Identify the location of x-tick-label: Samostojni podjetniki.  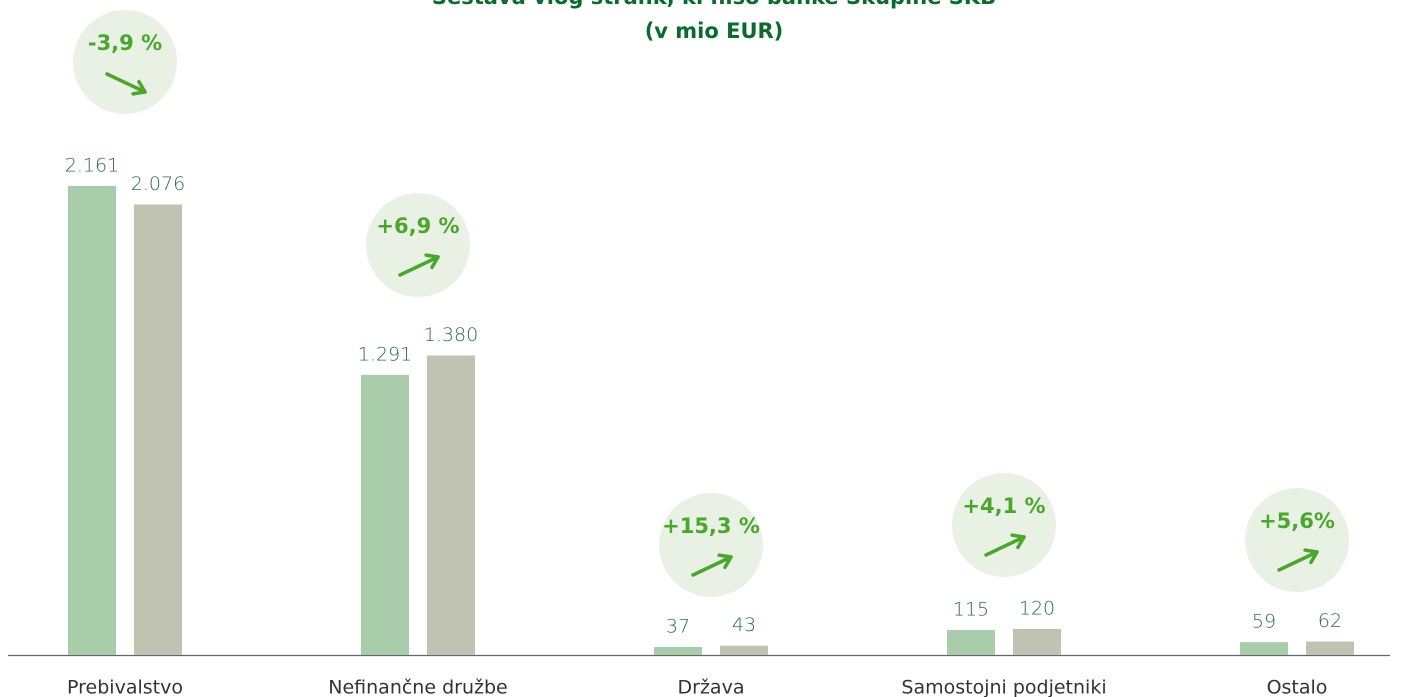
(1003, 687).